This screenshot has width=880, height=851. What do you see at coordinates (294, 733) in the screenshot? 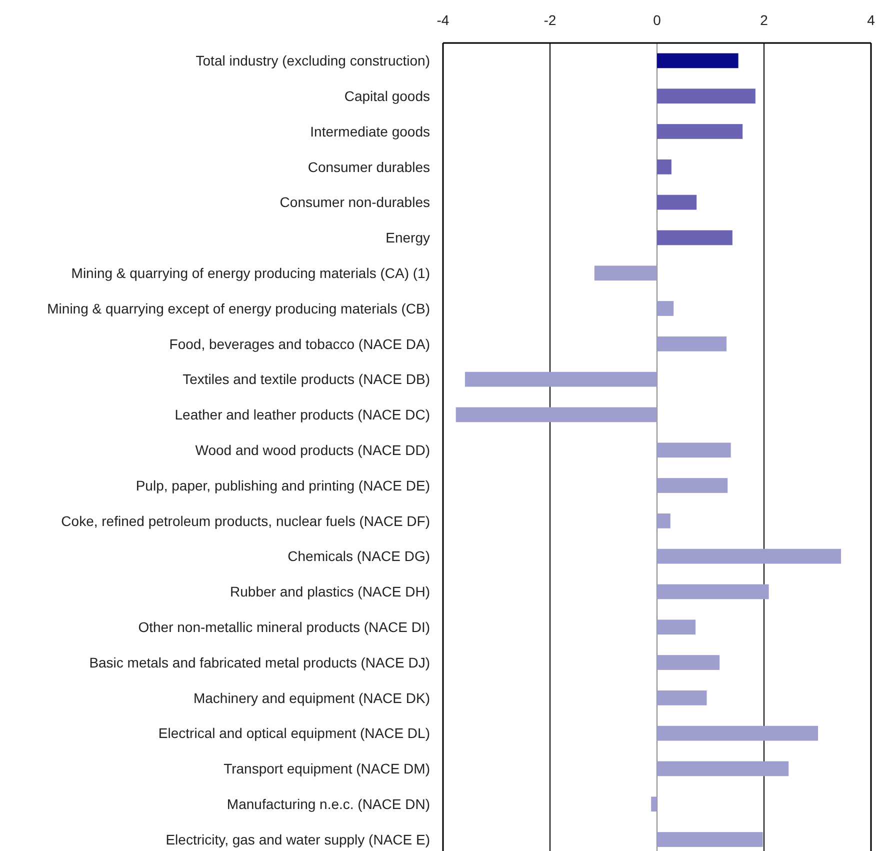
I see `y-tick-label: Electrical and optical equipment (NACE DL)` at bounding box center [294, 733].